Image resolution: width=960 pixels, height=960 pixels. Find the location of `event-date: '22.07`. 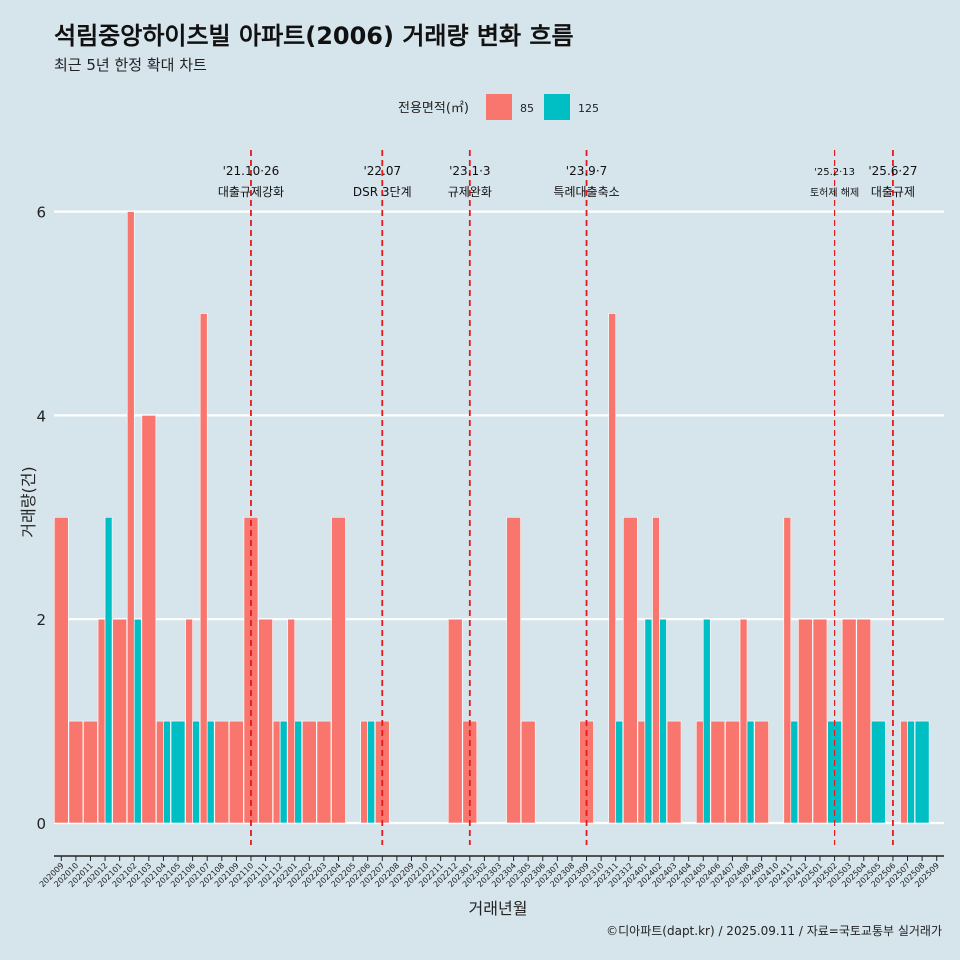

event-date: '22.07 is located at coordinates (382, 171).